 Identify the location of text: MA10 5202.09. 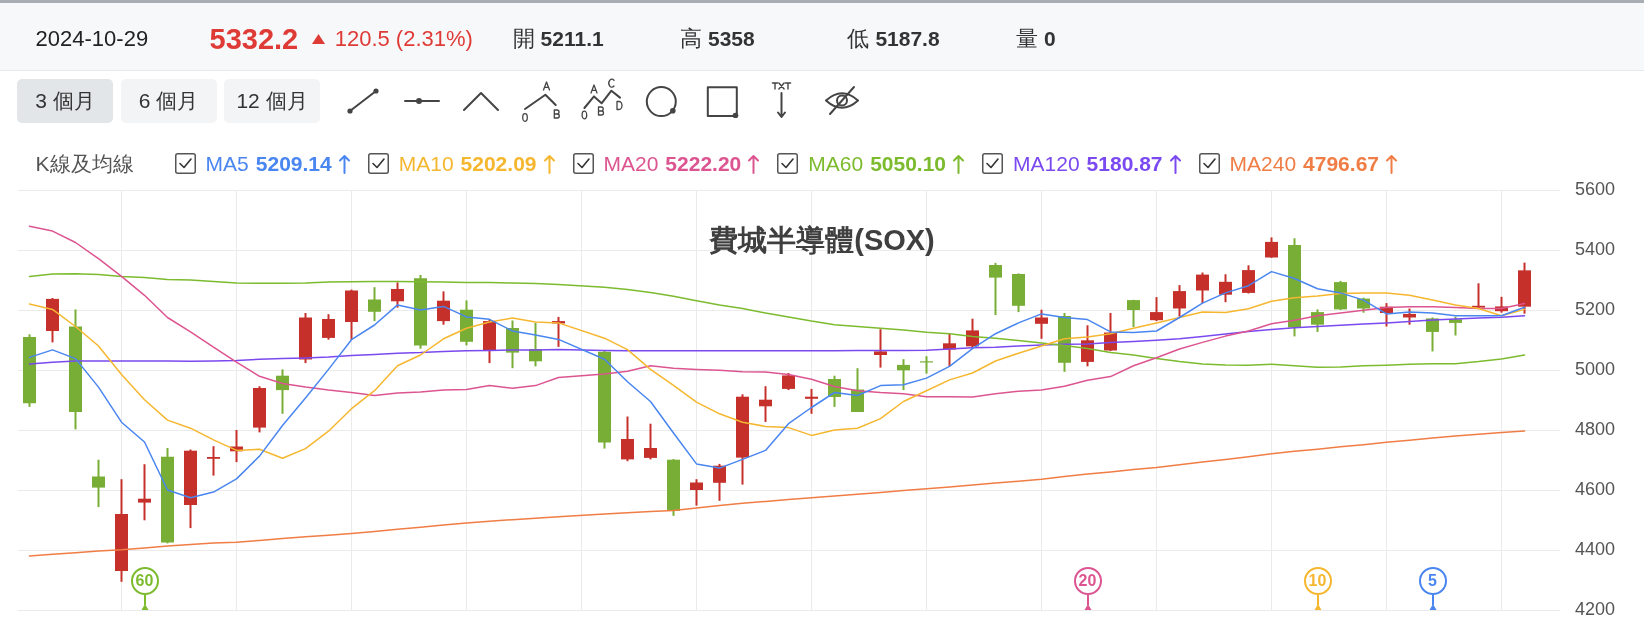
(467, 163).